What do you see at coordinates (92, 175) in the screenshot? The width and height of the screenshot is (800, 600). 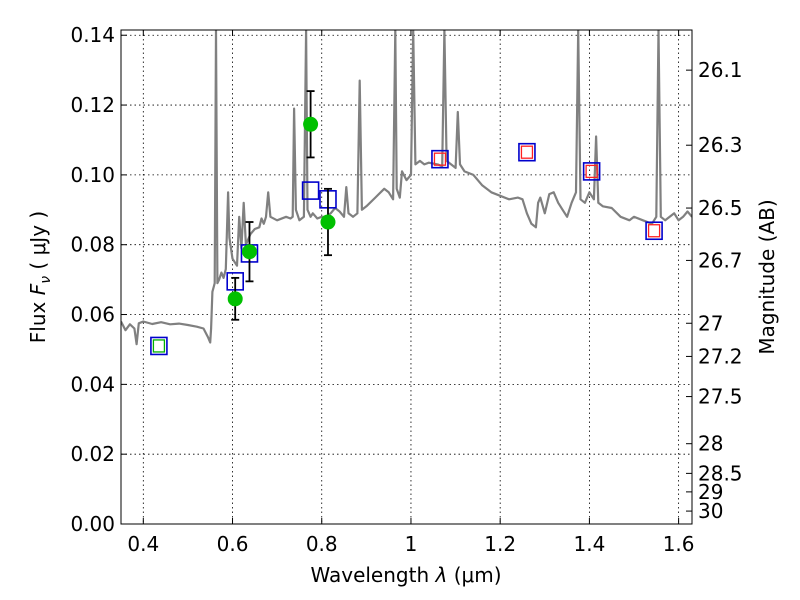 I see `y-tick-label: 0.10` at bounding box center [92, 175].